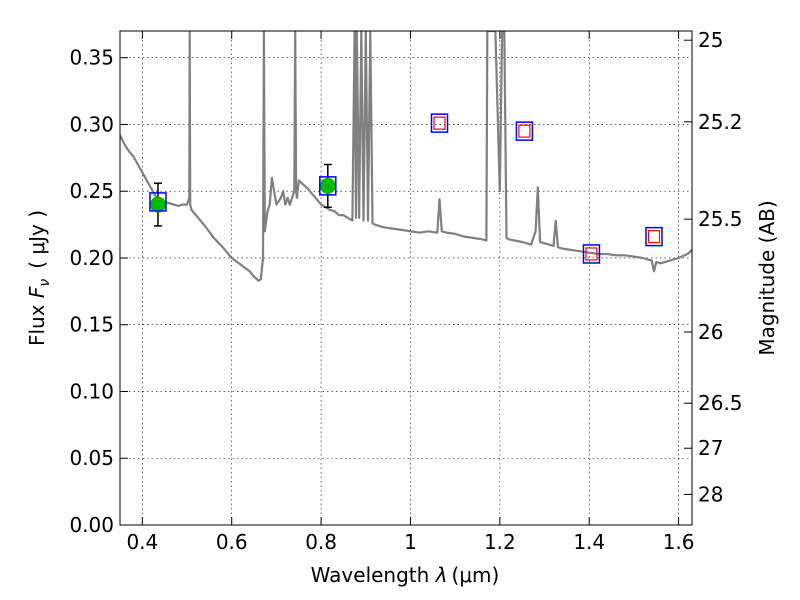  Describe the element at coordinates (321, 542) in the screenshot. I see `x-tick-label: 0.8` at that location.